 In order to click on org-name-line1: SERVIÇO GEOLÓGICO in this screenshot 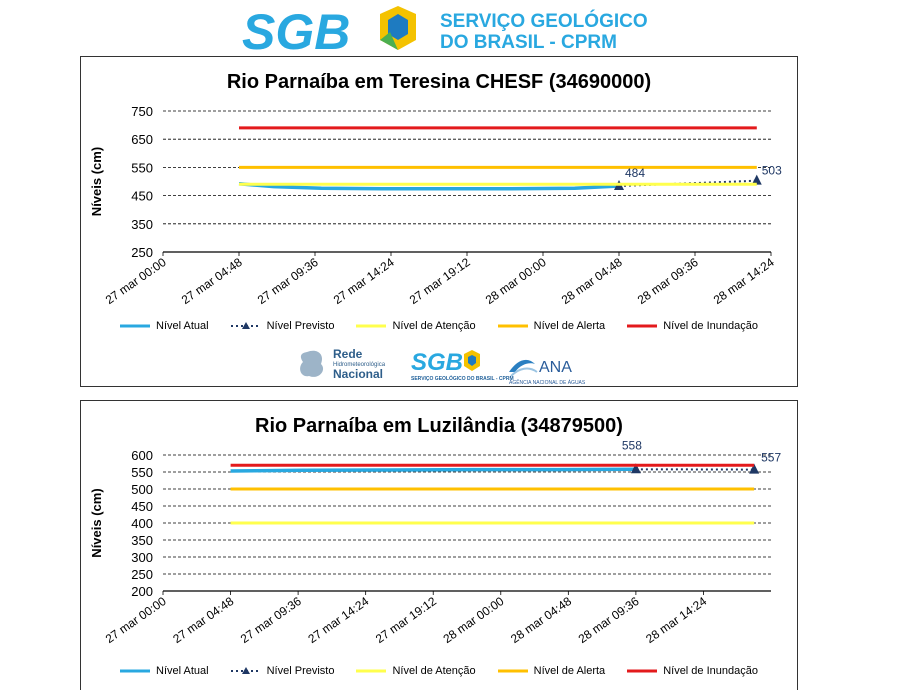, I will do `click(544, 21)`.